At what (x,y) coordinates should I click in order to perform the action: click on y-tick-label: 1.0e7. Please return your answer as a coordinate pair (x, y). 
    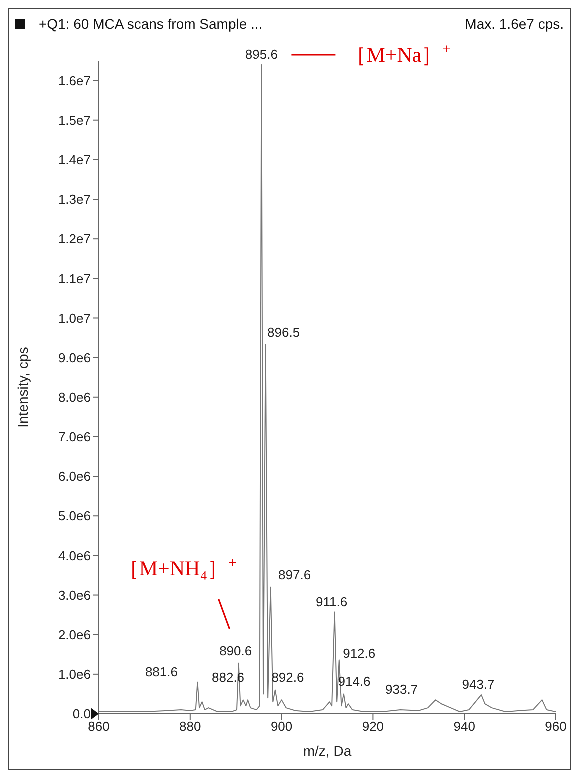
    Looking at the image, I should click on (74, 318).